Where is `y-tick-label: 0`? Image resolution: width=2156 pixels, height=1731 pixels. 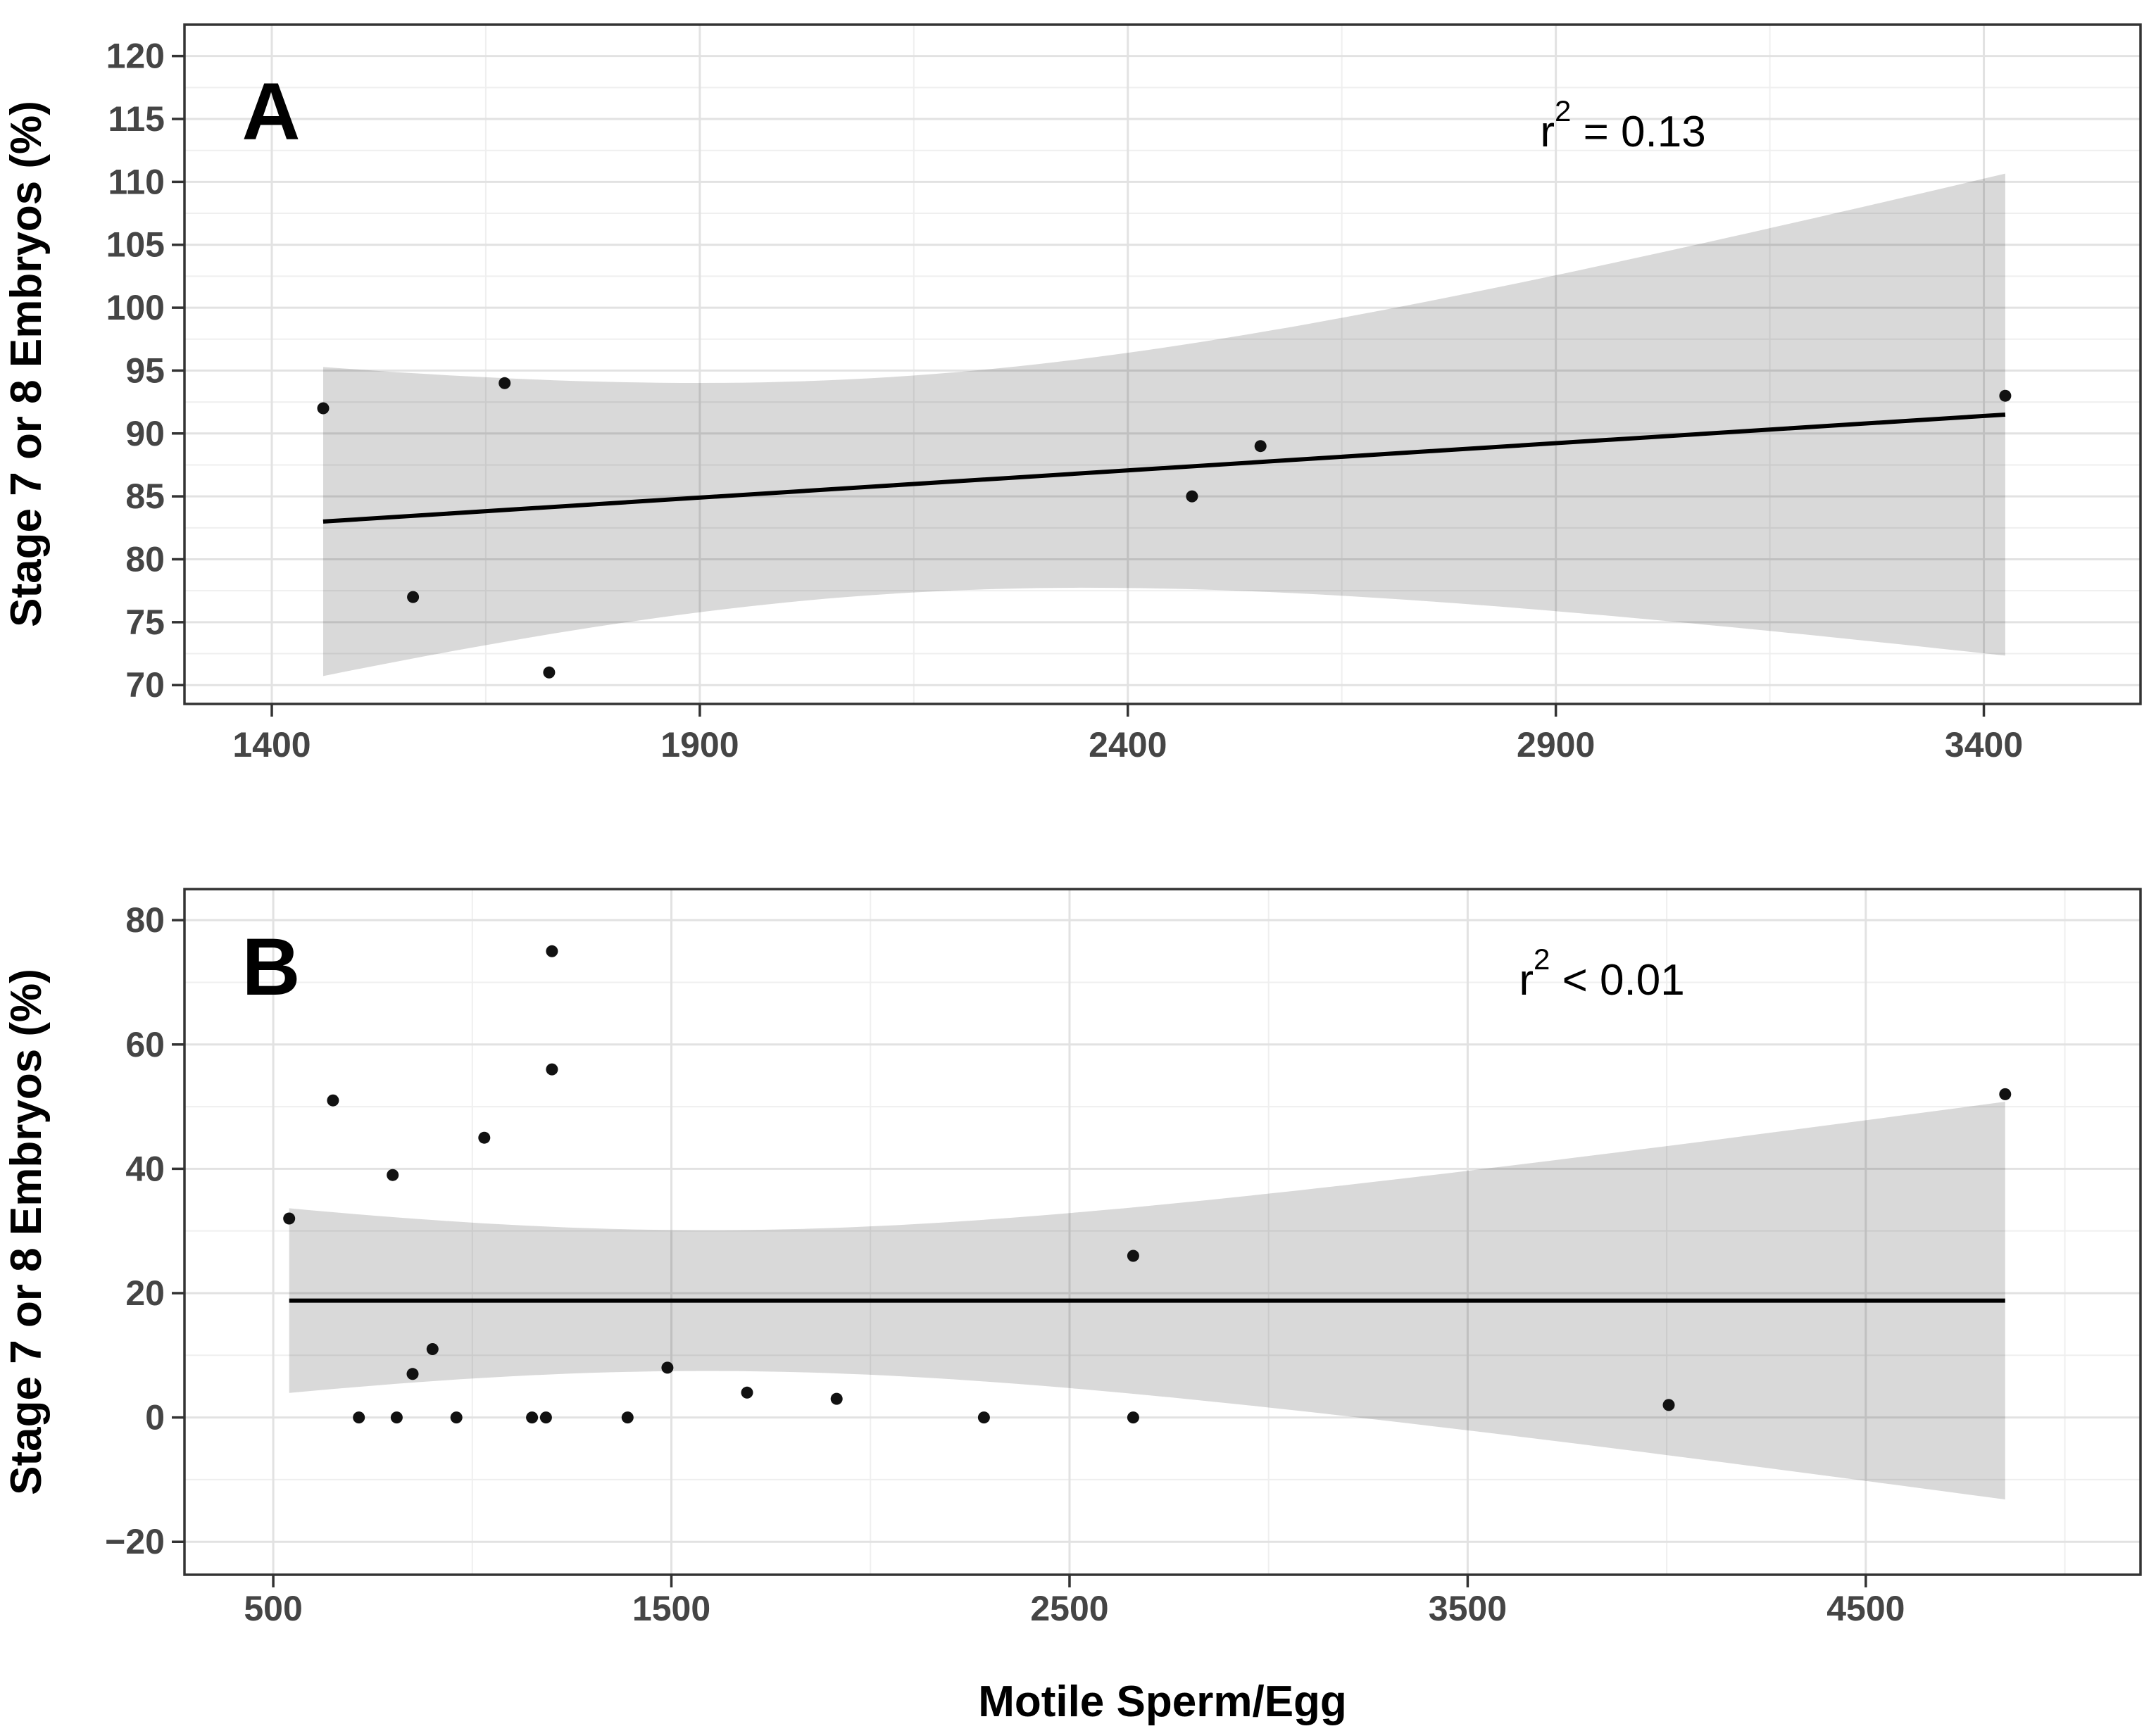 y-tick-label: 0 is located at coordinates (155, 1417).